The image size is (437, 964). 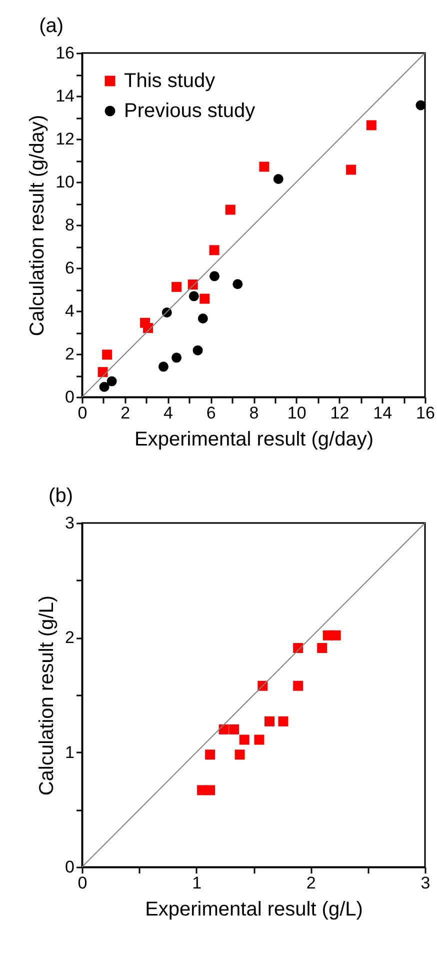 What do you see at coordinates (197, 883) in the screenshot?
I see `x-tick-label: 1` at bounding box center [197, 883].